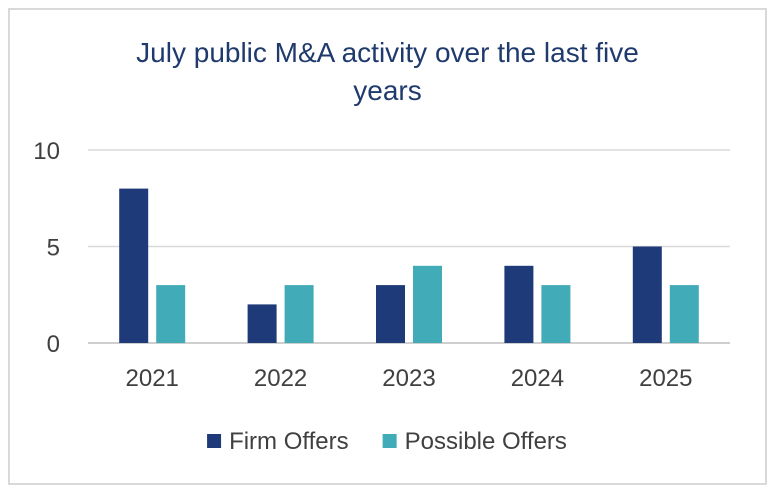 This screenshot has width=775, height=493. I want to click on legend-swatch-possible-offers, so click(389, 441).